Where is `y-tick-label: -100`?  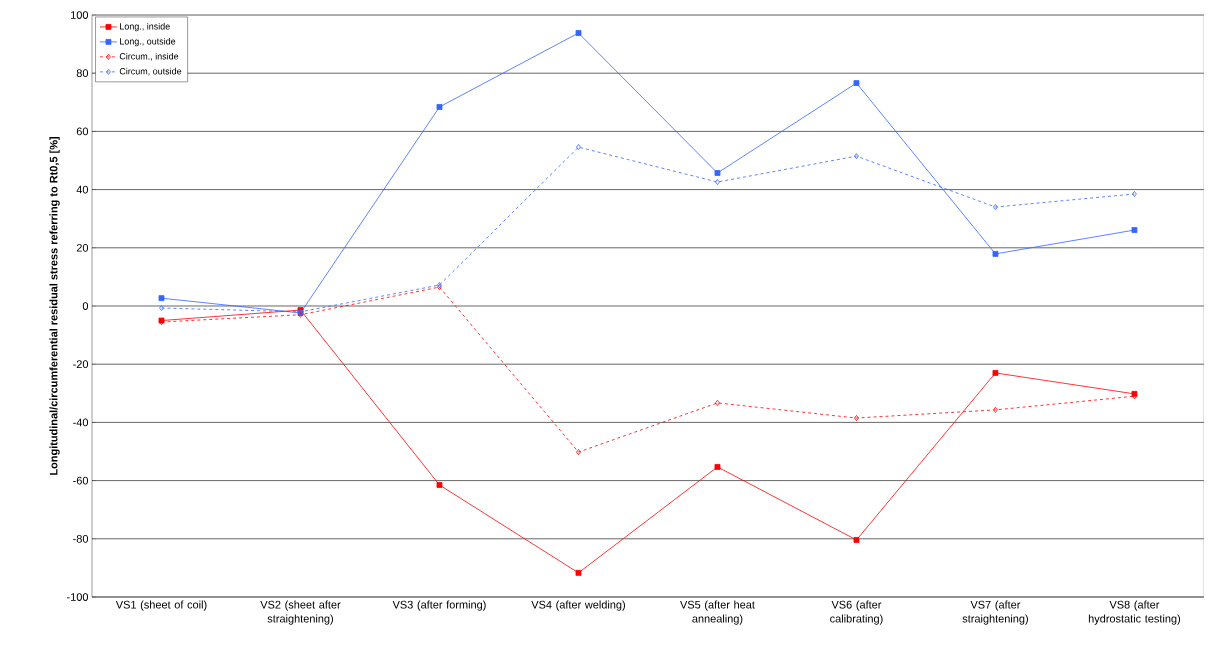 y-tick-label: -100 is located at coordinates (78, 597).